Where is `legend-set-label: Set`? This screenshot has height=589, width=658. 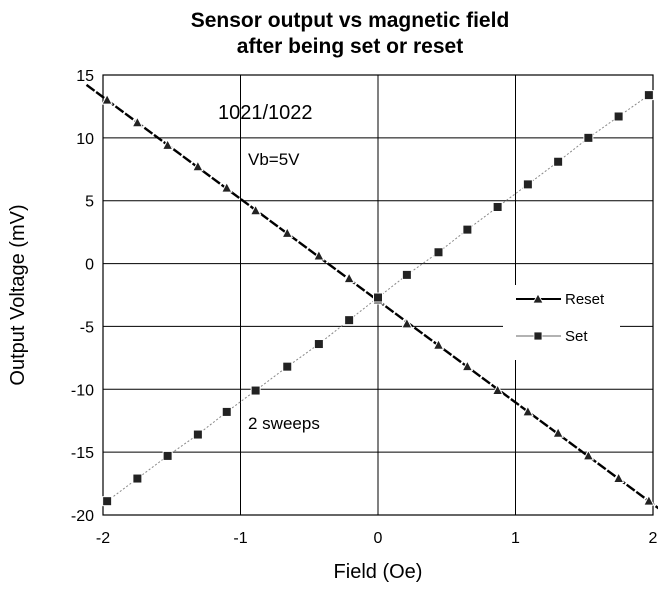 legend-set-label: Set is located at coordinates (576, 336).